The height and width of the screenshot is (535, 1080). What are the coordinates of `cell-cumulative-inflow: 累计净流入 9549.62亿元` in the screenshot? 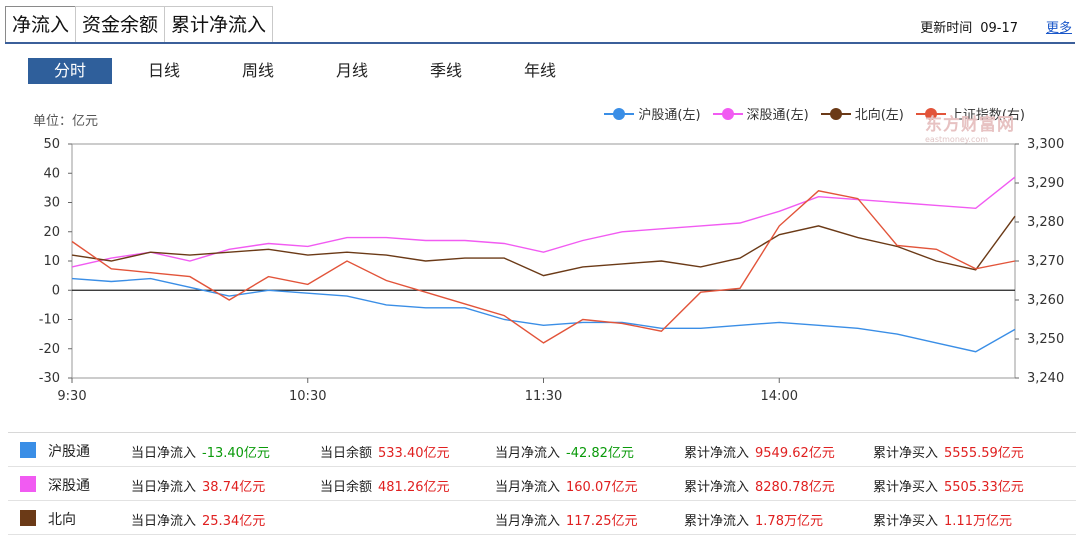 It's located at (759, 453).